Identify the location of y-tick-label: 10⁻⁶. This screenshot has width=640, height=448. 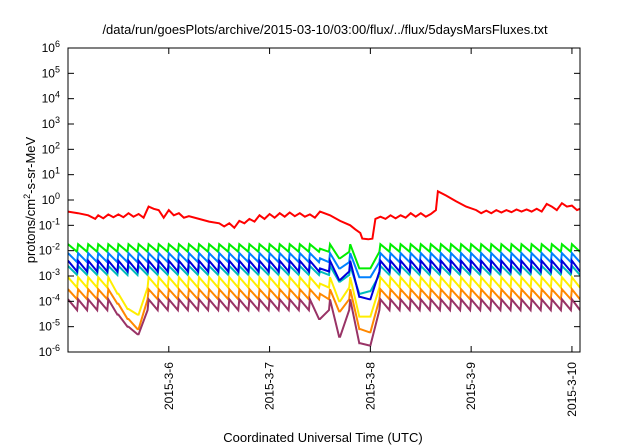
(49, 351).